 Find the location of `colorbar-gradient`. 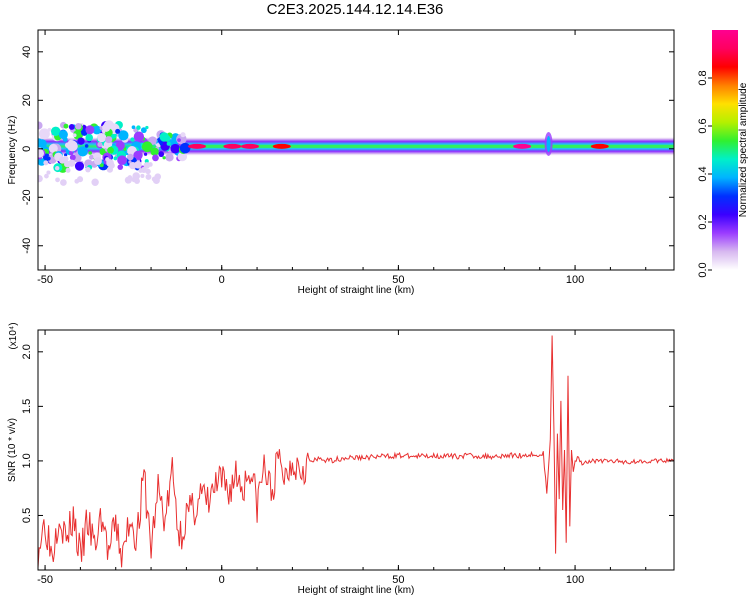

colorbar-gradient is located at coordinates (725, 150).